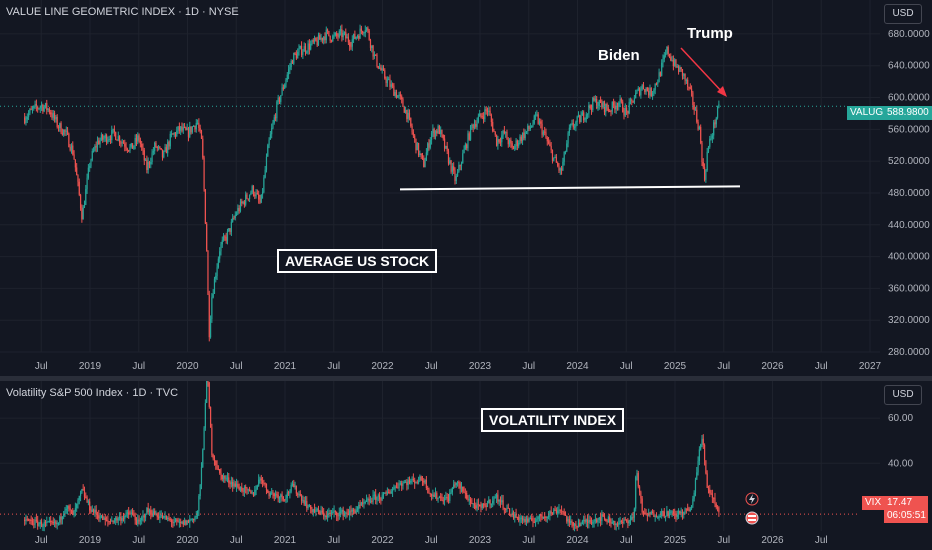 Image resolution: width=932 pixels, height=550 pixels. What do you see at coordinates (710, 33) in the screenshot?
I see `trump-label: Trump` at bounding box center [710, 33].